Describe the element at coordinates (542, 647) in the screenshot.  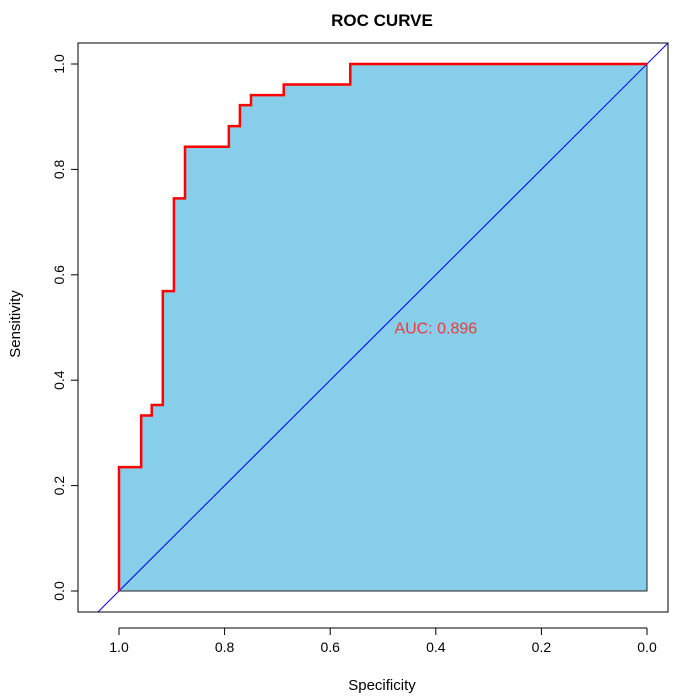
I see `x-tick-label: 0.2` at that location.